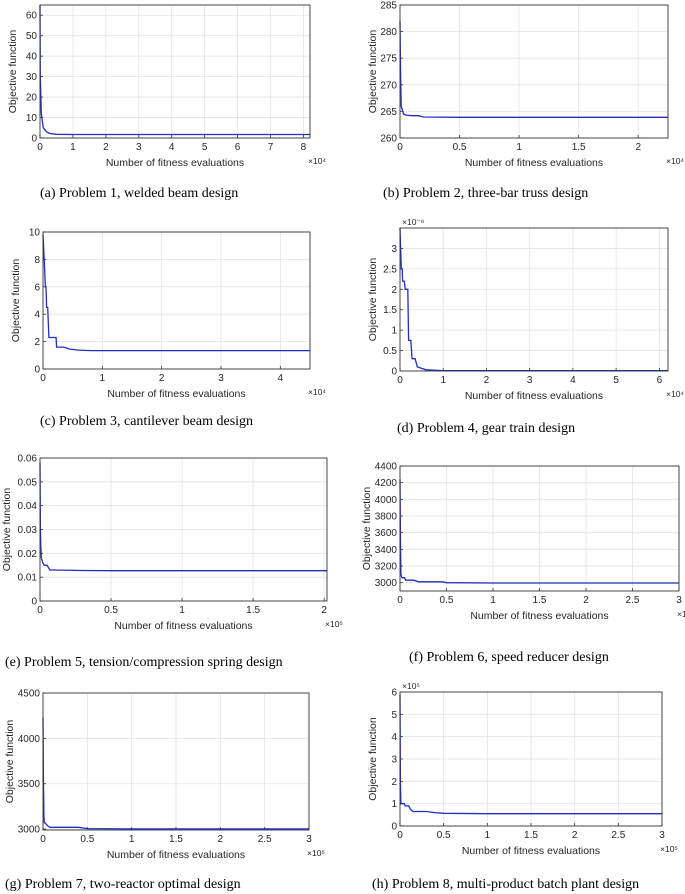 Image resolution: width=685 pixels, height=894 pixels. Describe the element at coordinates (29, 830) in the screenshot. I see `panel-7-y-tick-label: 3000` at that location.